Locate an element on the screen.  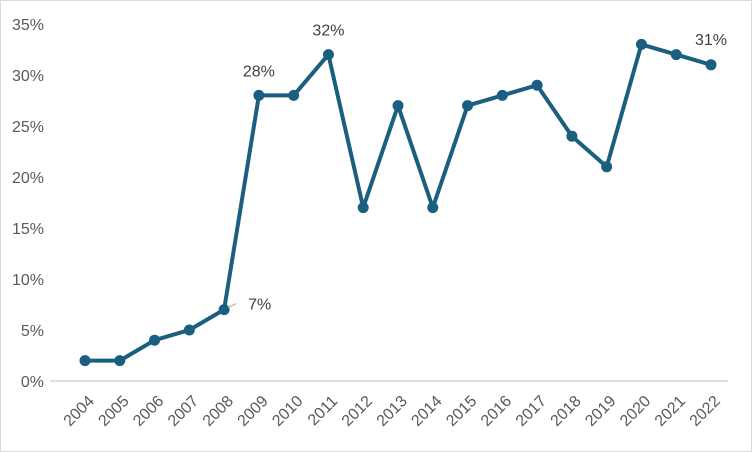
x-tick-label: 2009 is located at coordinates (253, 411).